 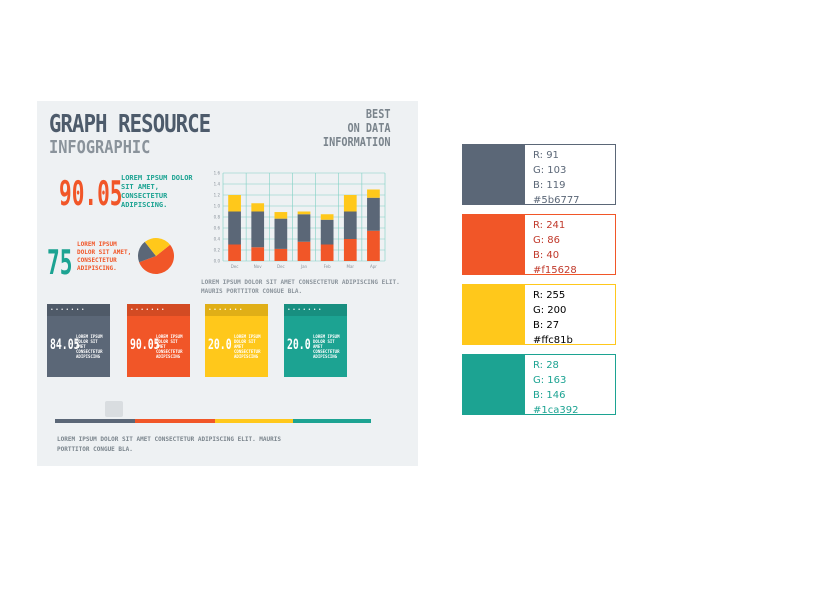 What do you see at coordinates (549, 185) in the screenshot?
I see `swatch-b: B: 119` at bounding box center [549, 185].